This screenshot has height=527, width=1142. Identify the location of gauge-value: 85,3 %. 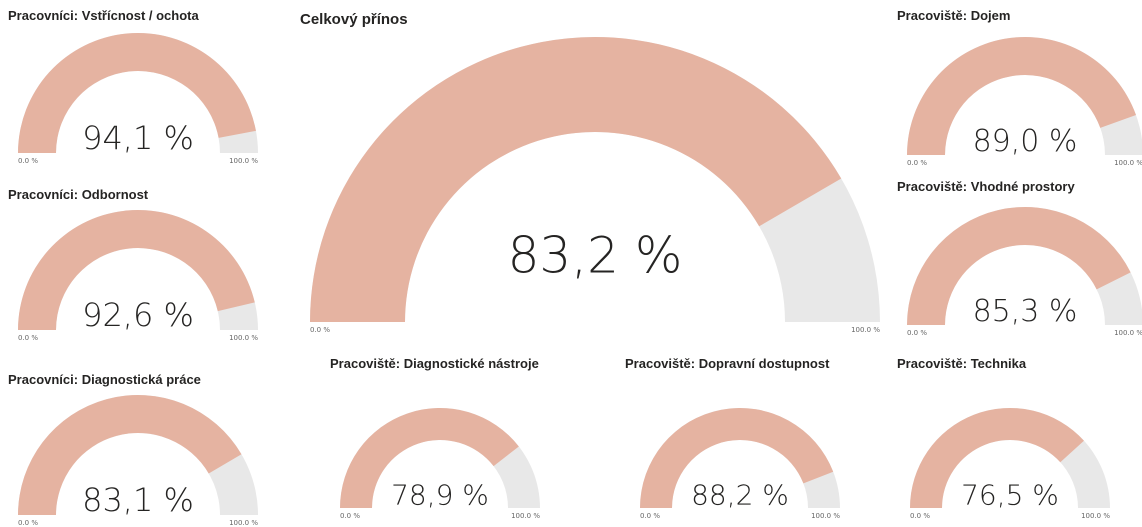
(1025, 311).